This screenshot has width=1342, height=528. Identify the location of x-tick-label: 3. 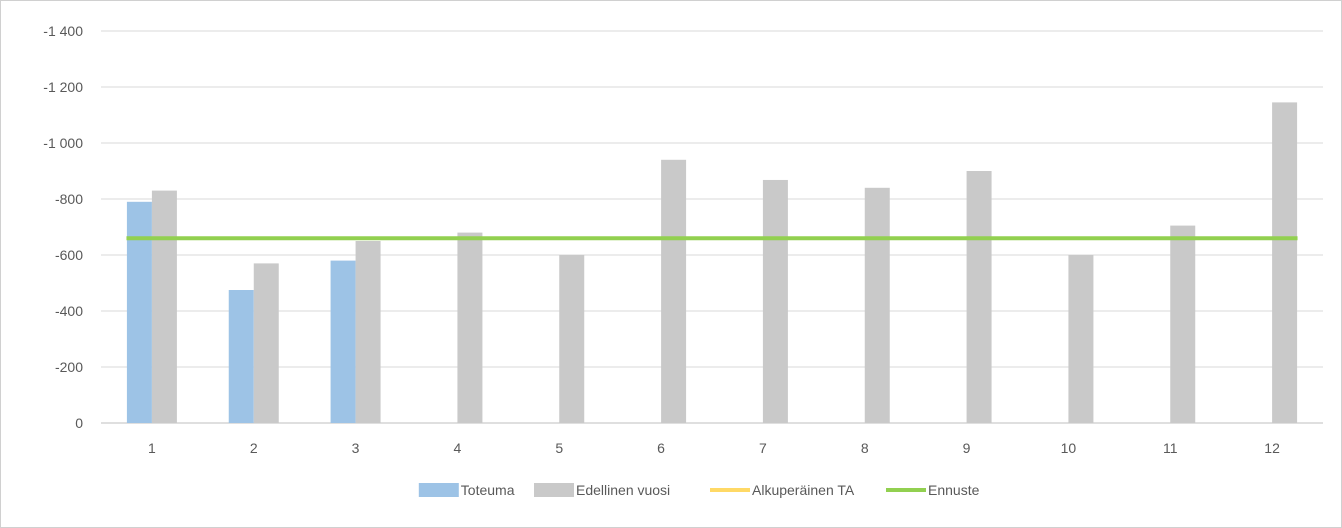
(356, 448).